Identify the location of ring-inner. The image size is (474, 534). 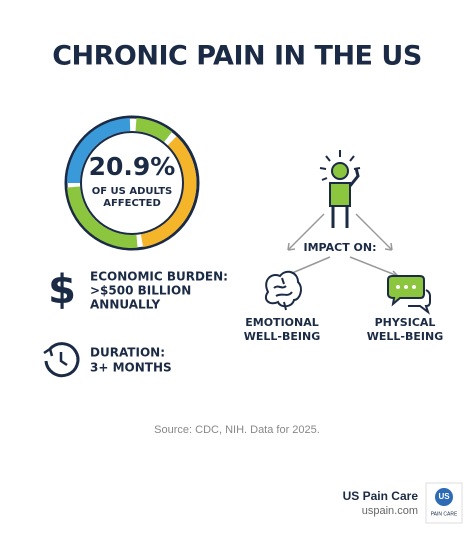
(132, 183).